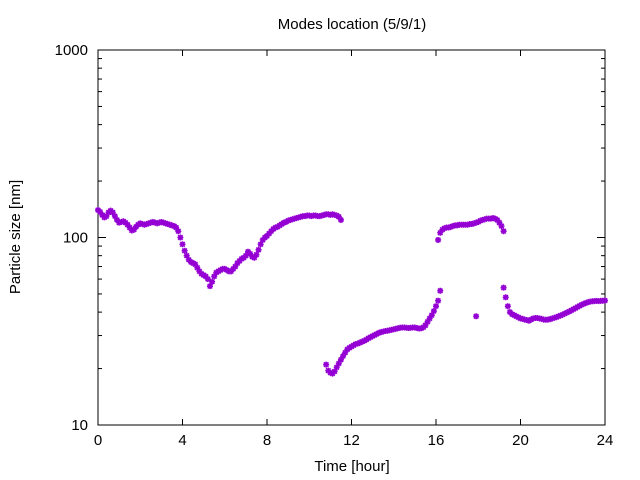 The image size is (640, 480). I want to click on x-tick-label: 4, so click(182, 440).